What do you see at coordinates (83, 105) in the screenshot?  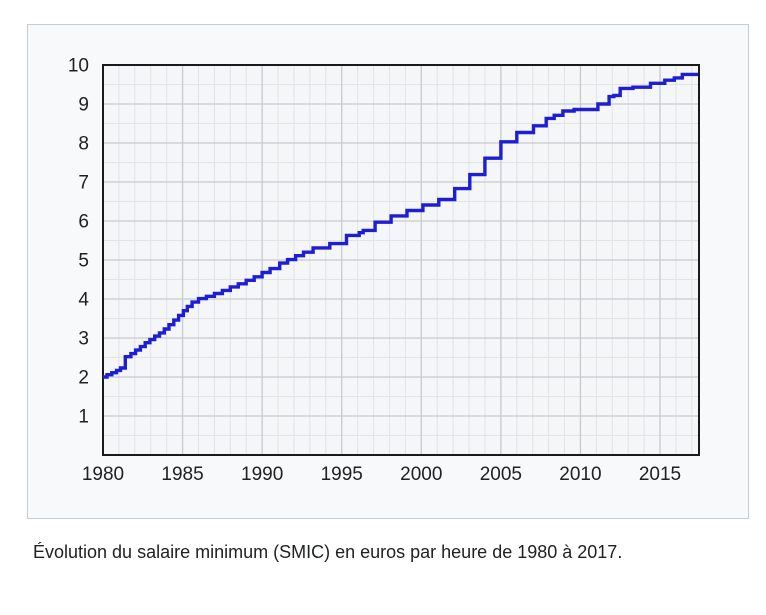 I see `y-tick-label: 9` at bounding box center [83, 105].